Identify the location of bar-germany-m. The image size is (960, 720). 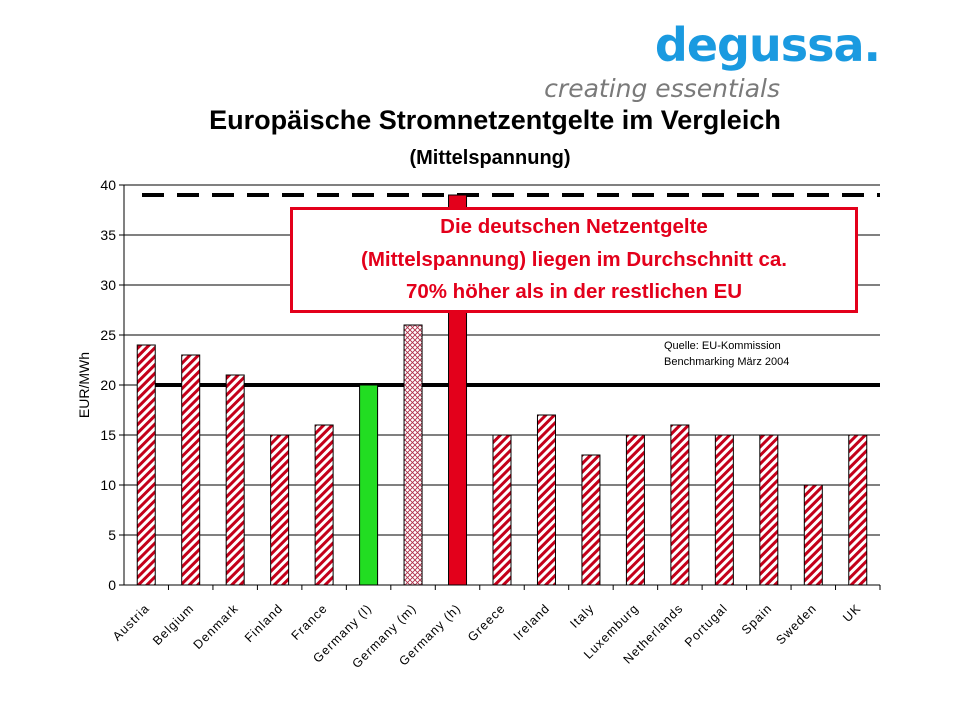
(413, 455).